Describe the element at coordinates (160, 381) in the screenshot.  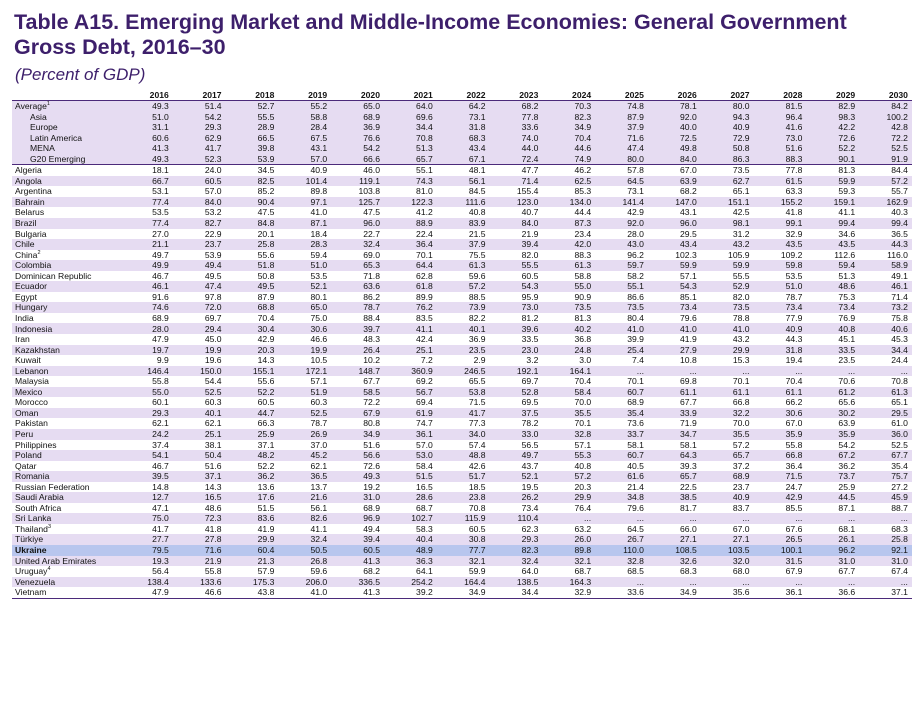
I see `table-cell: 55.8` at that location.